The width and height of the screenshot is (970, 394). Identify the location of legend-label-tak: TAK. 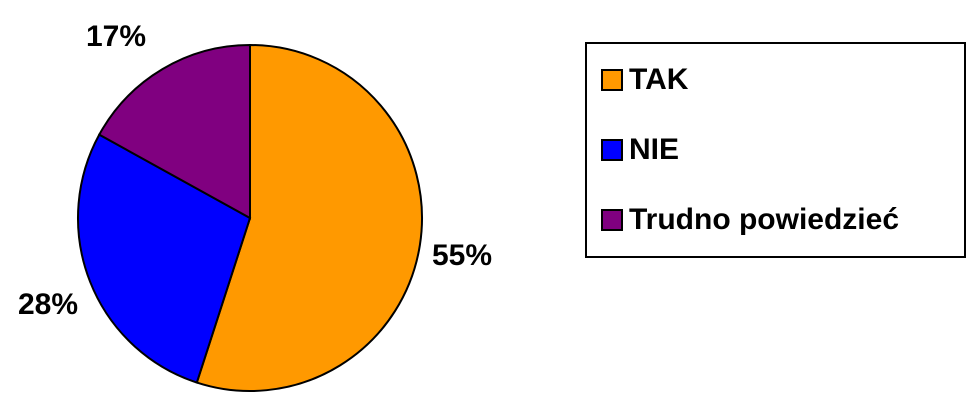
(659, 79).